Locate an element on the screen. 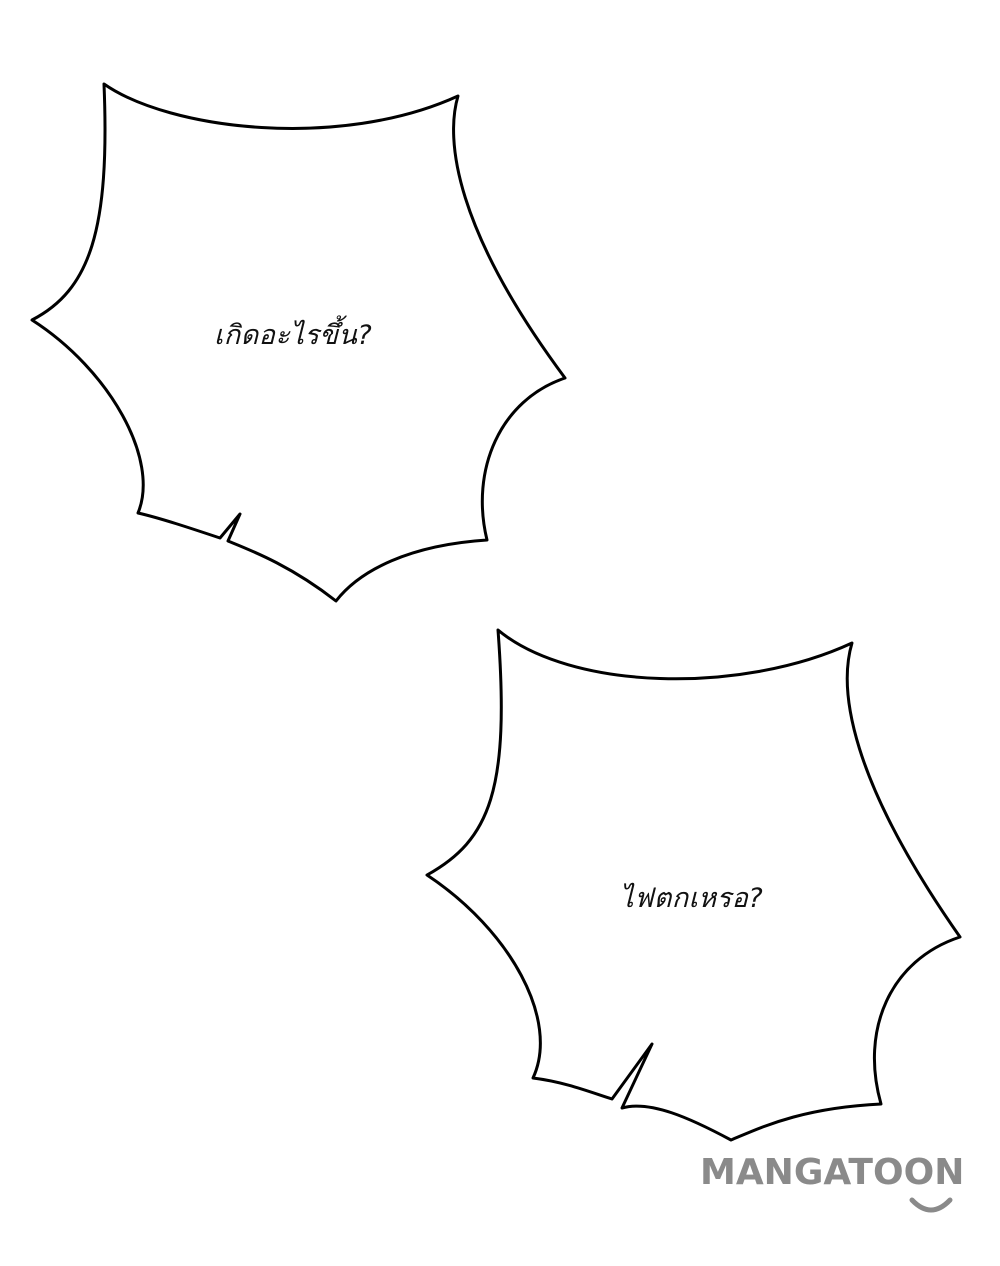 The width and height of the screenshot is (1000, 1266). bubble-1-text: เกิดอะไรขึ้น? is located at coordinates (293, 335).